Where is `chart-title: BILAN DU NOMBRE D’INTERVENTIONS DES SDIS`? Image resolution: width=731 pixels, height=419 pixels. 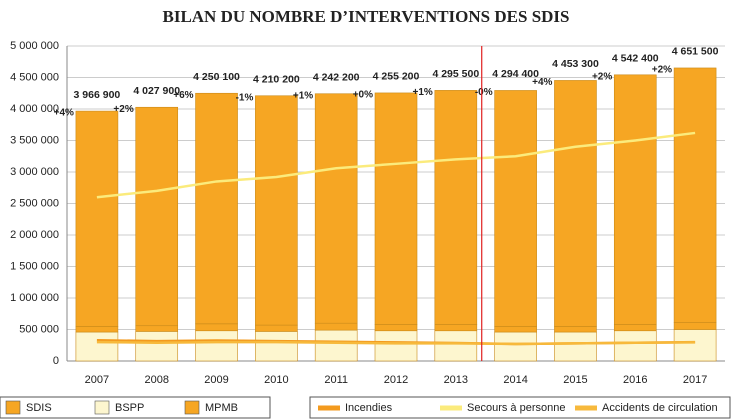
chart-title: BILAN DU NOMBRE D’INTERVENTIONS DES SDIS is located at coordinates (365, 16).